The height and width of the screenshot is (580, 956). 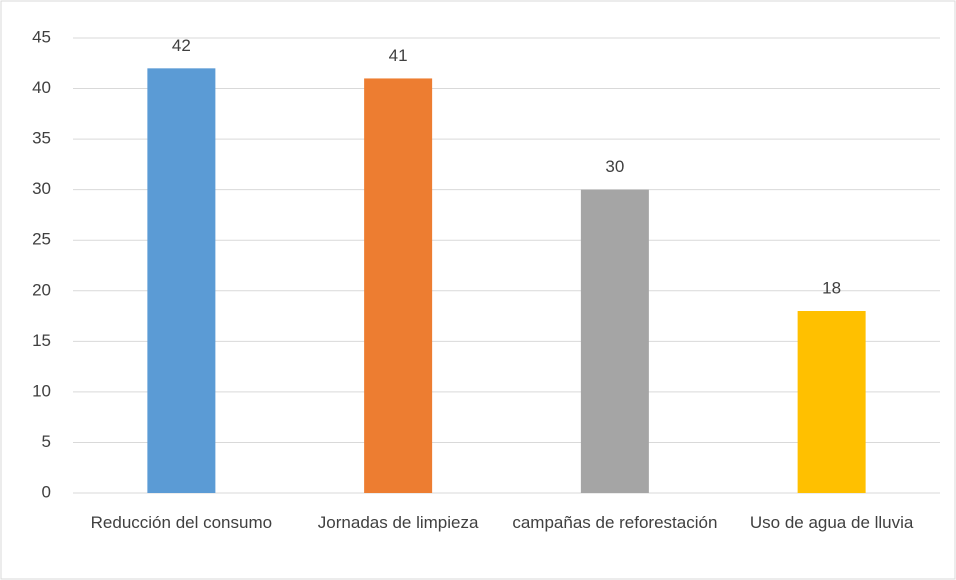 I want to click on y-tick-label: 0, so click(x=46, y=491).